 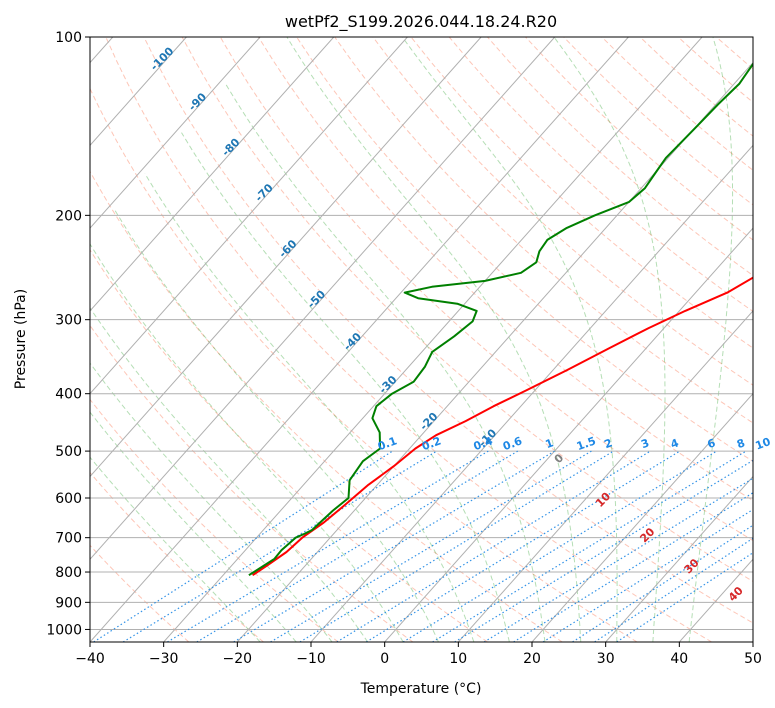 What do you see at coordinates (68, 573) in the screenshot?
I see `y-tick-label: 800` at bounding box center [68, 573].